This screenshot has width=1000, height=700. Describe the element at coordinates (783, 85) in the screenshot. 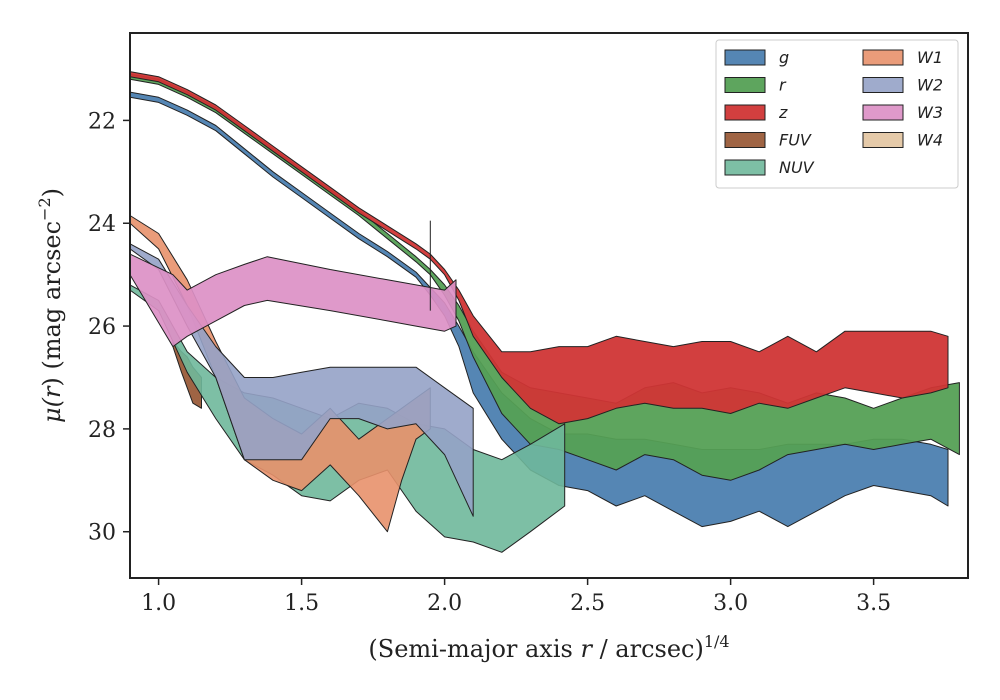

I see `legend-label: r` at that location.